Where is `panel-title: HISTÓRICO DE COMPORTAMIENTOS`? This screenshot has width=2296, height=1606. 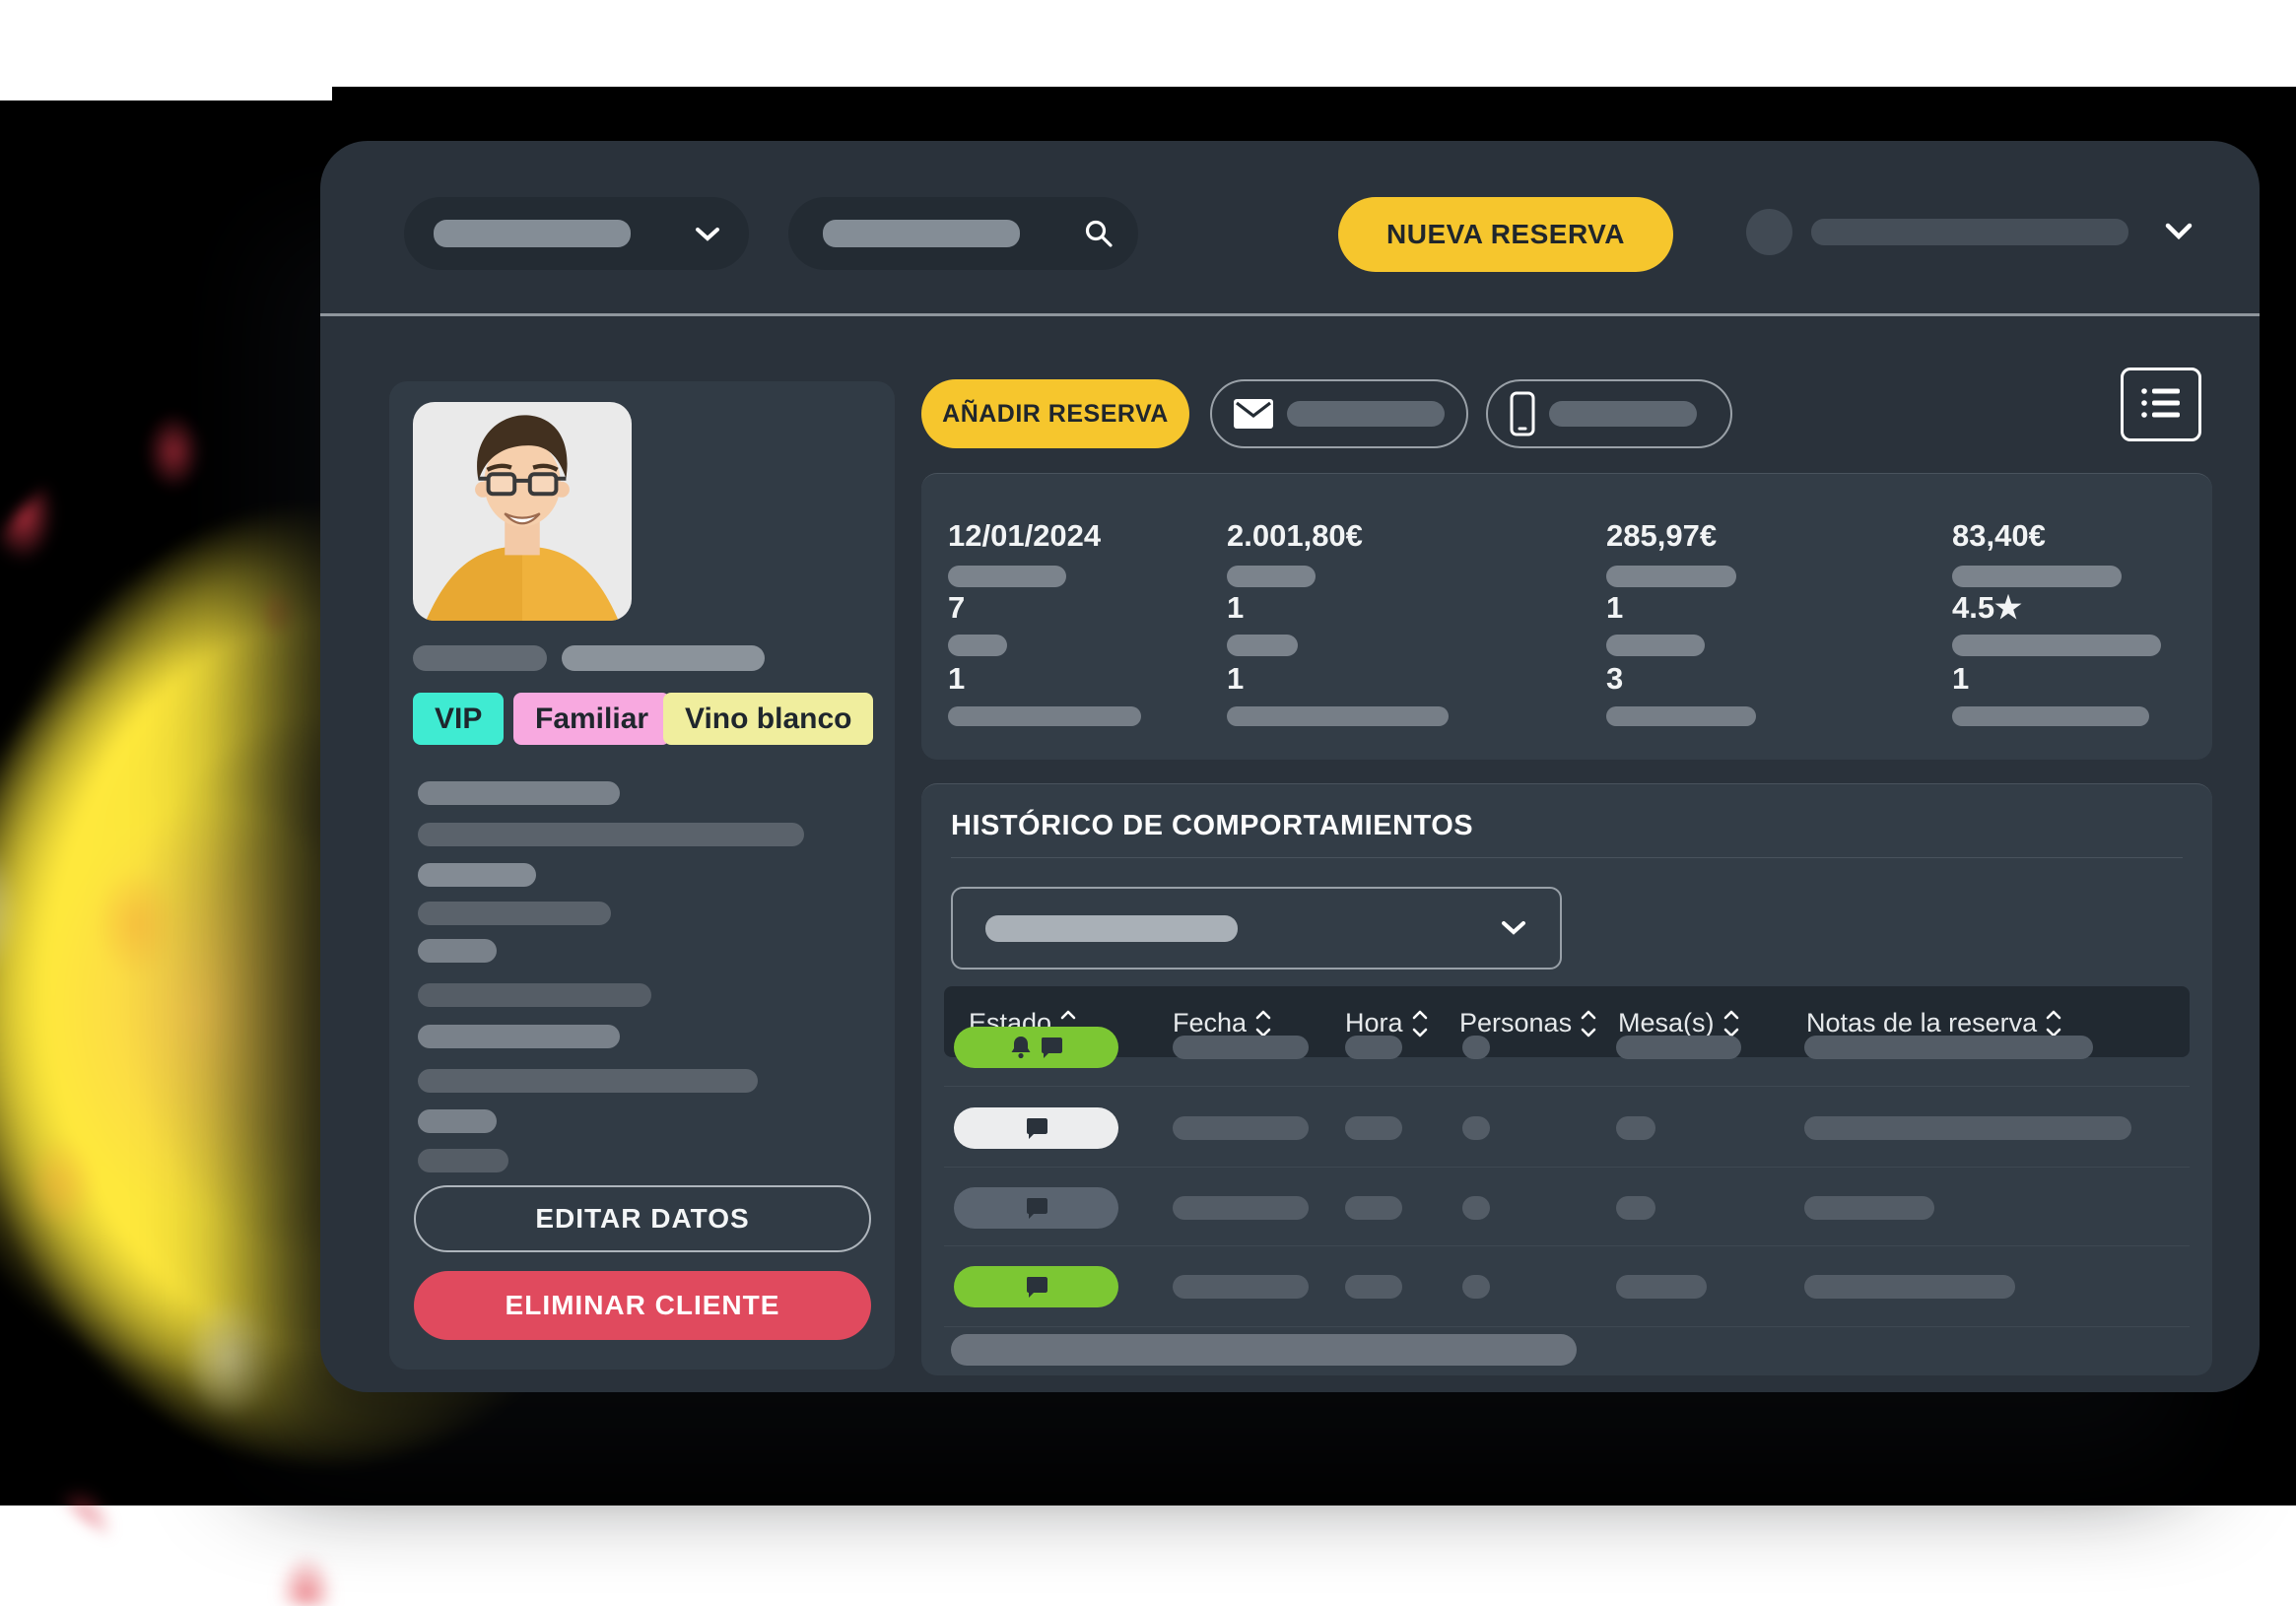
panel-title: HISTÓRICO DE COMPORTAMIENTOS is located at coordinates (1212, 825).